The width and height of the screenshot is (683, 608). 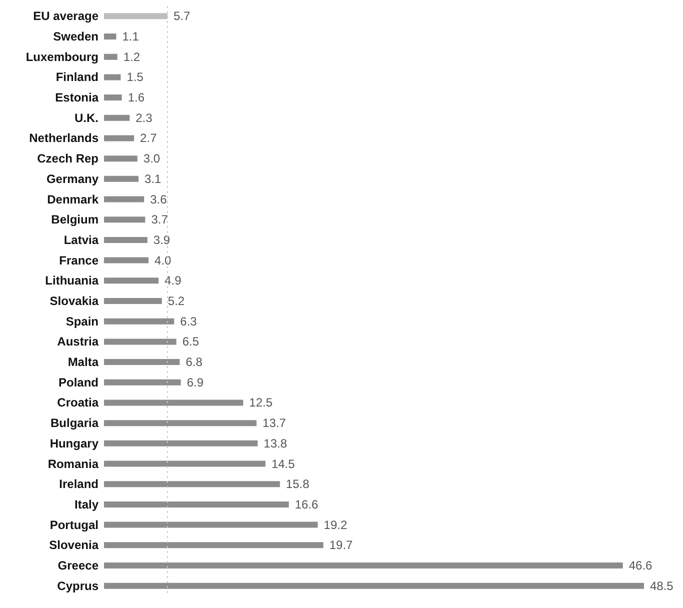 What do you see at coordinates (149, 138) in the screenshot?
I see `data-label: 2.7` at bounding box center [149, 138].